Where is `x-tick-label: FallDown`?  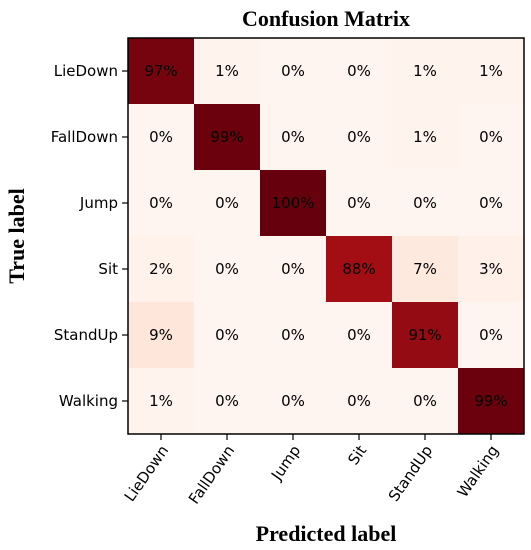
x-tick-label: FallDown is located at coordinates (211, 474).